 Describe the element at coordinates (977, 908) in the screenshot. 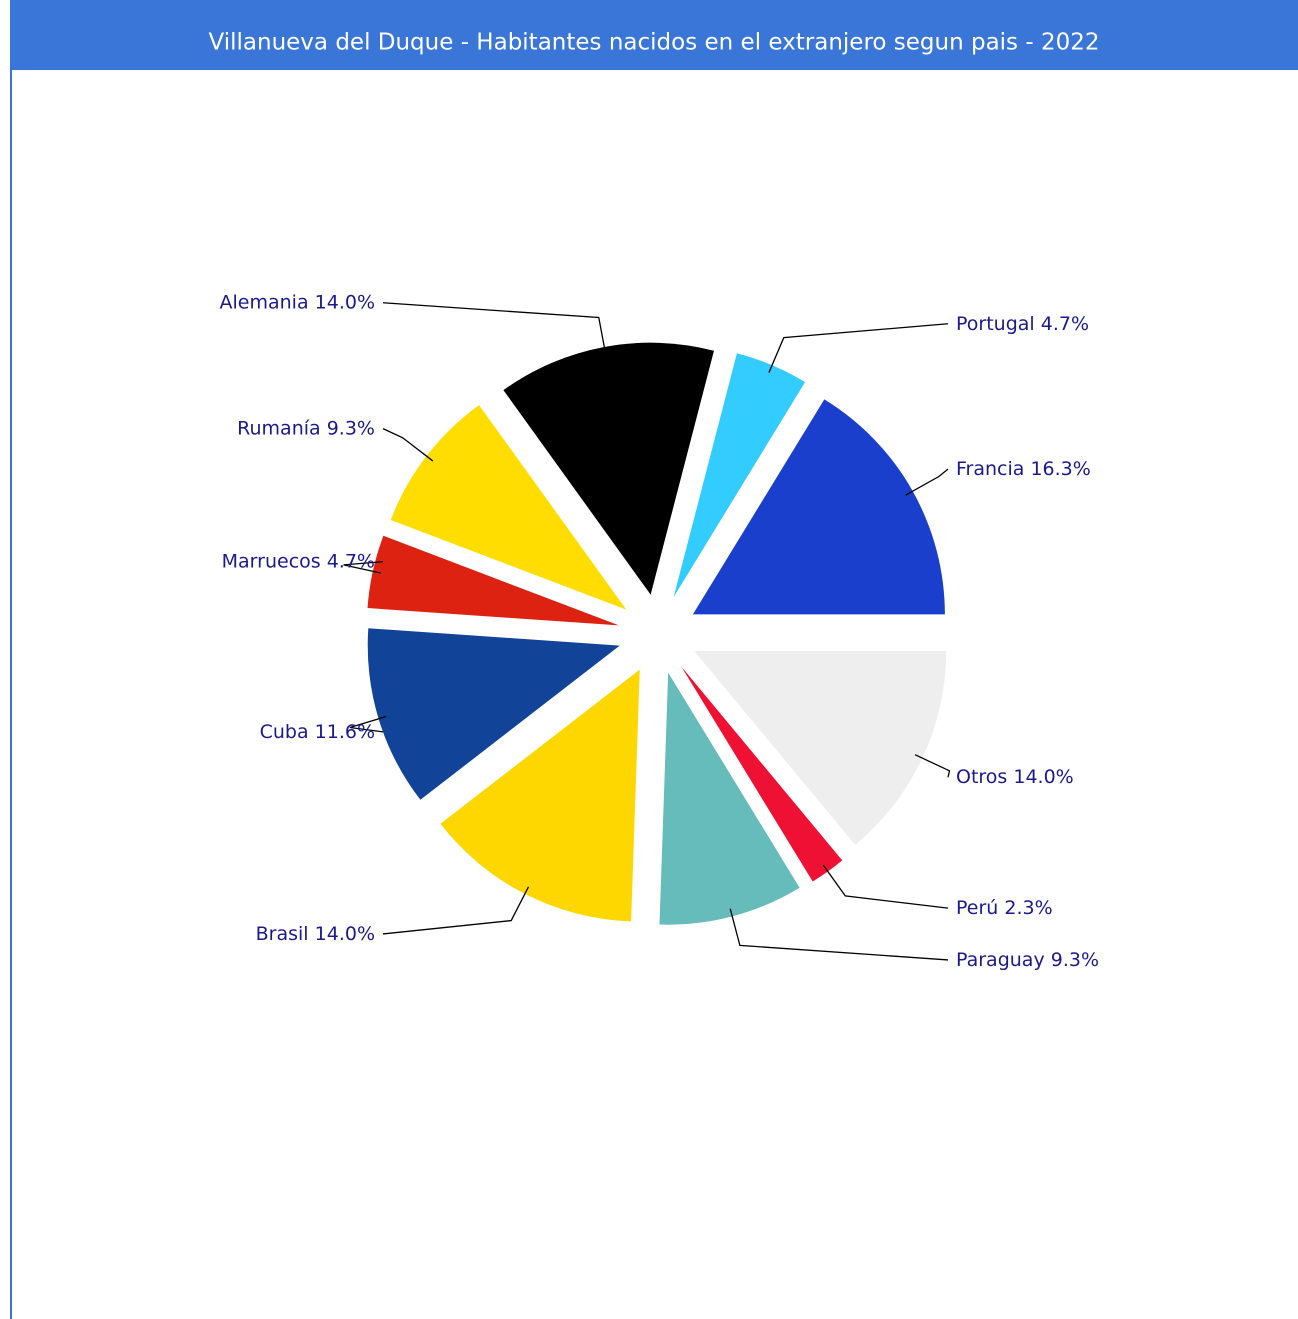

I see `slice-category: Perú` at that location.